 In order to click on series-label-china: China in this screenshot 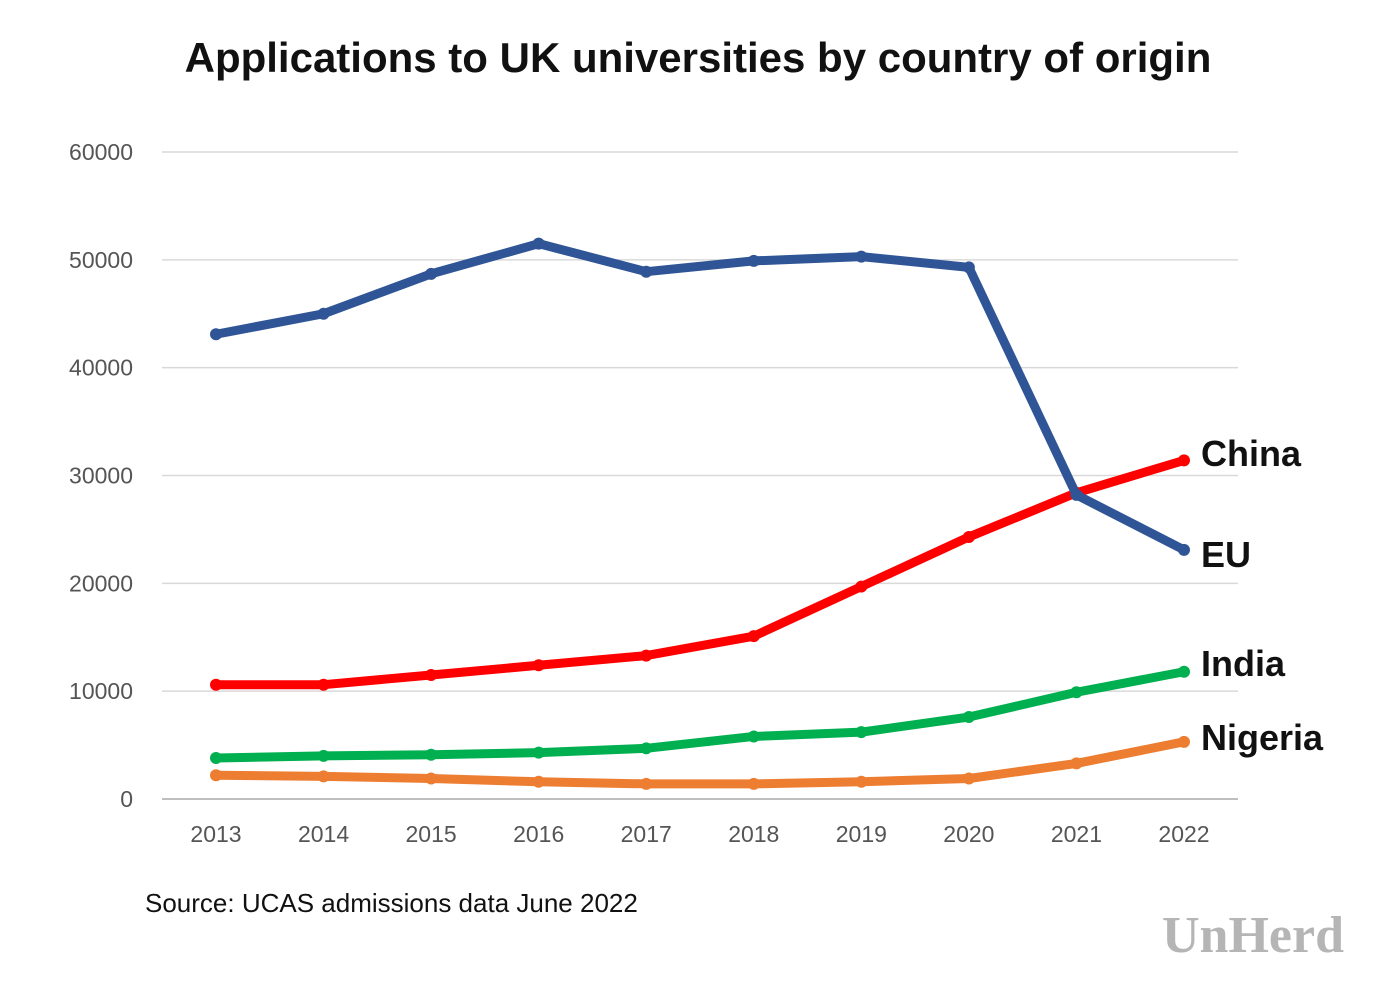, I will do `click(1251, 453)`.